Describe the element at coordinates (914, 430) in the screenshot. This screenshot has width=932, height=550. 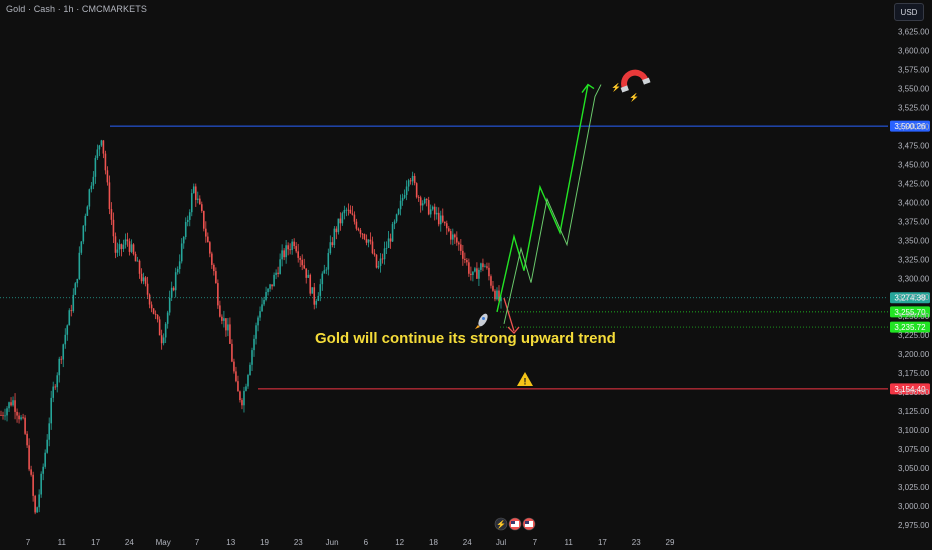
I see `y-tick-label: 3,100.00` at that location.